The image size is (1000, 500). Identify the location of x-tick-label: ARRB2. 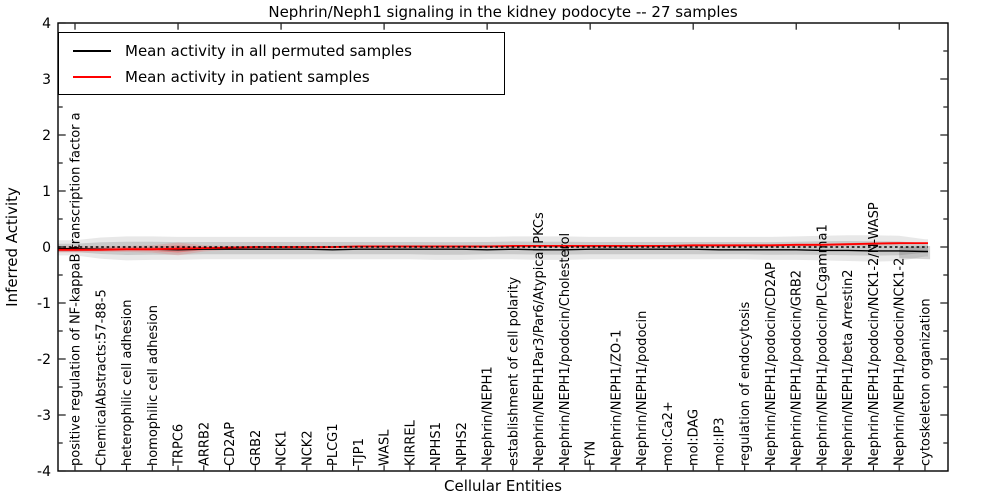
(204, 444).